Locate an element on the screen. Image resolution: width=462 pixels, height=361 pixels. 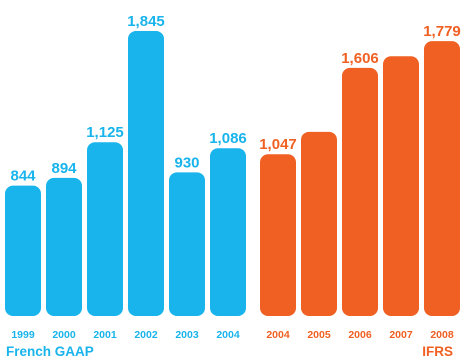
value-label-french-gaap-2004: 1,086 is located at coordinates (228, 138).